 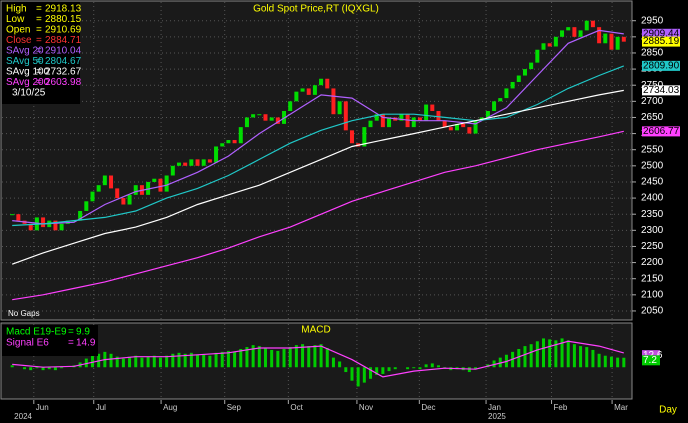 I want to click on y-tick-label: 2750, so click(x=652, y=85).